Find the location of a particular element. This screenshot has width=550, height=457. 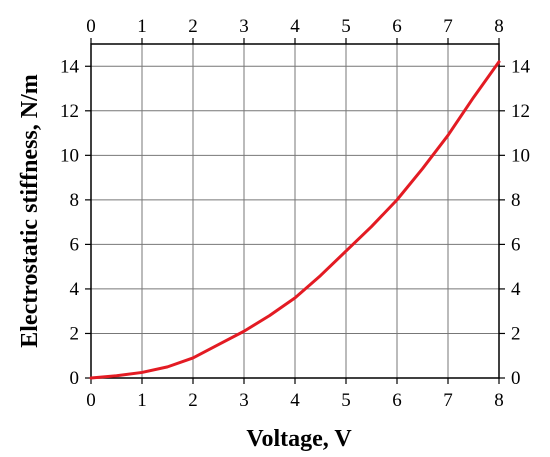

x-tick-label-bottom: 2 is located at coordinates (193, 400).